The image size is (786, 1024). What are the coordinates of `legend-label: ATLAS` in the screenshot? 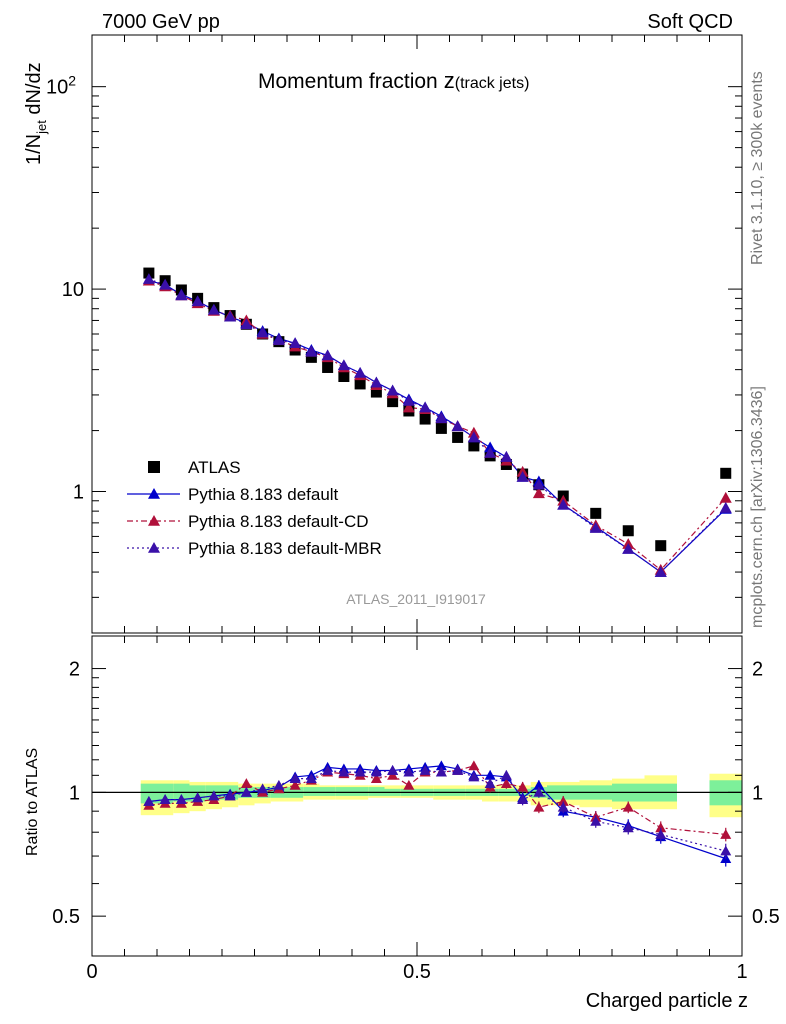 It's located at (214, 467).